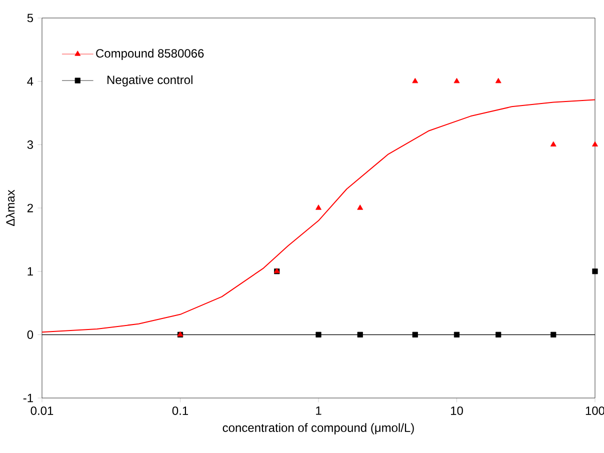 This screenshot has height=453, width=604. I want to click on y-axis-title: Δλmax, so click(10, 208).